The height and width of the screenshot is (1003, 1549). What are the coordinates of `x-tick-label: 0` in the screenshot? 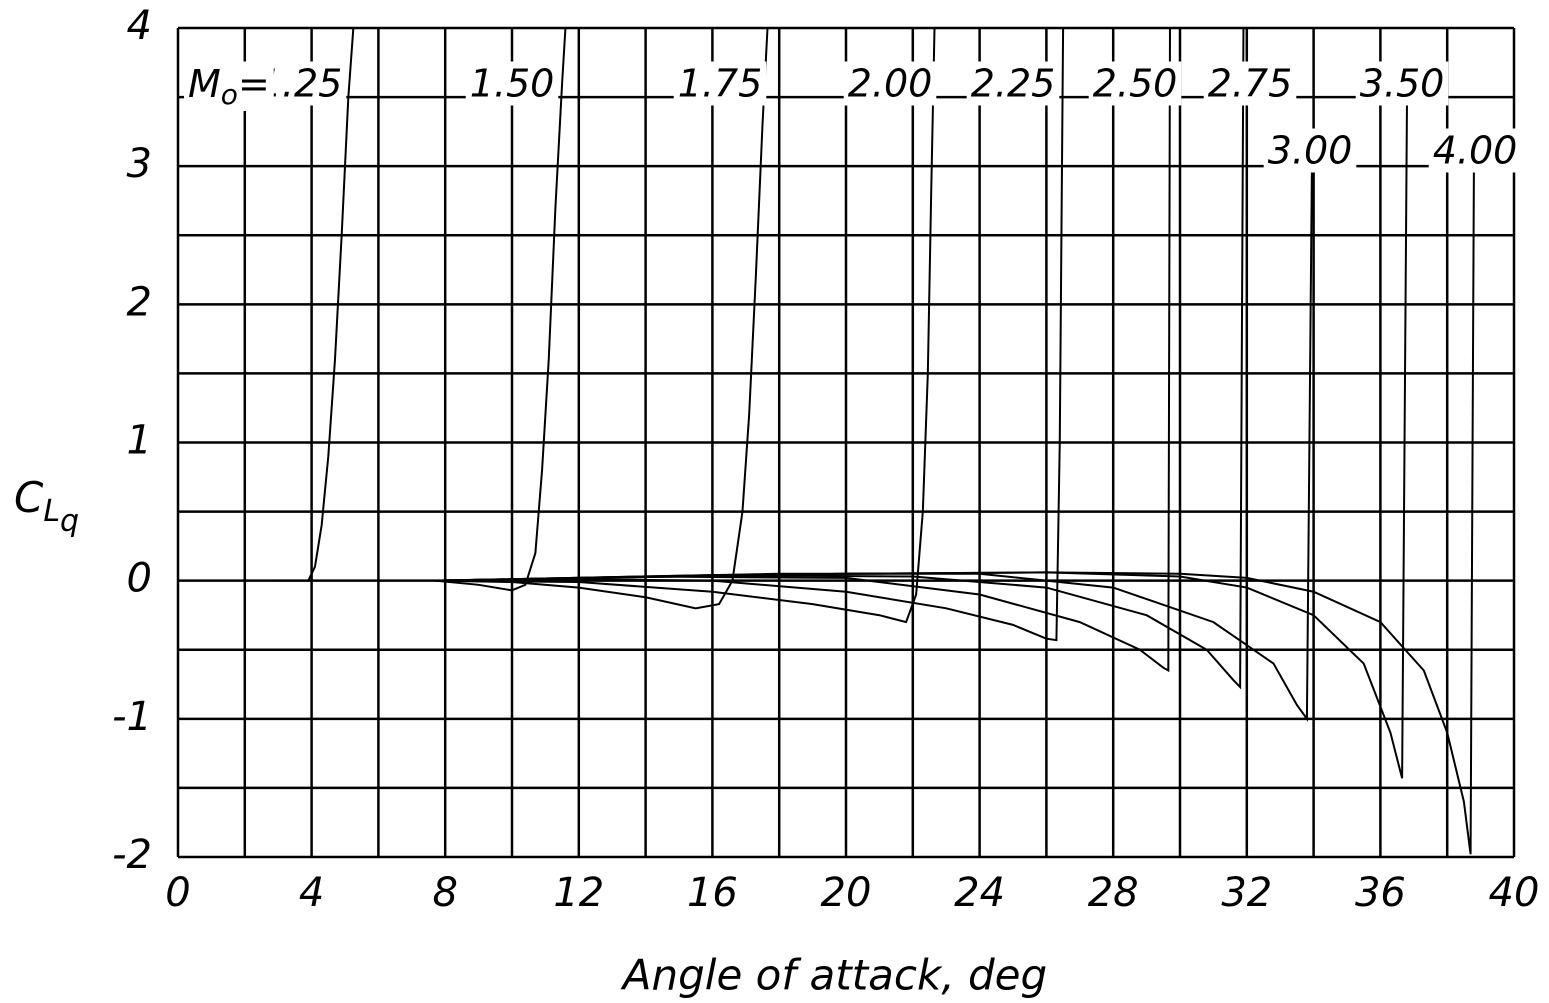 It's located at (177, 893).